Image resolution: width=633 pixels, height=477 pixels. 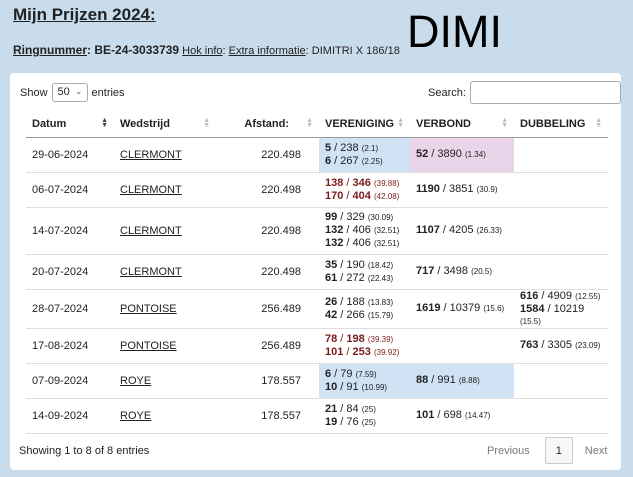 What do you see at coordinates (386, 243) in the screenshot?
I see `result-percentage: (32.51)` at bounding box center [386, 243].